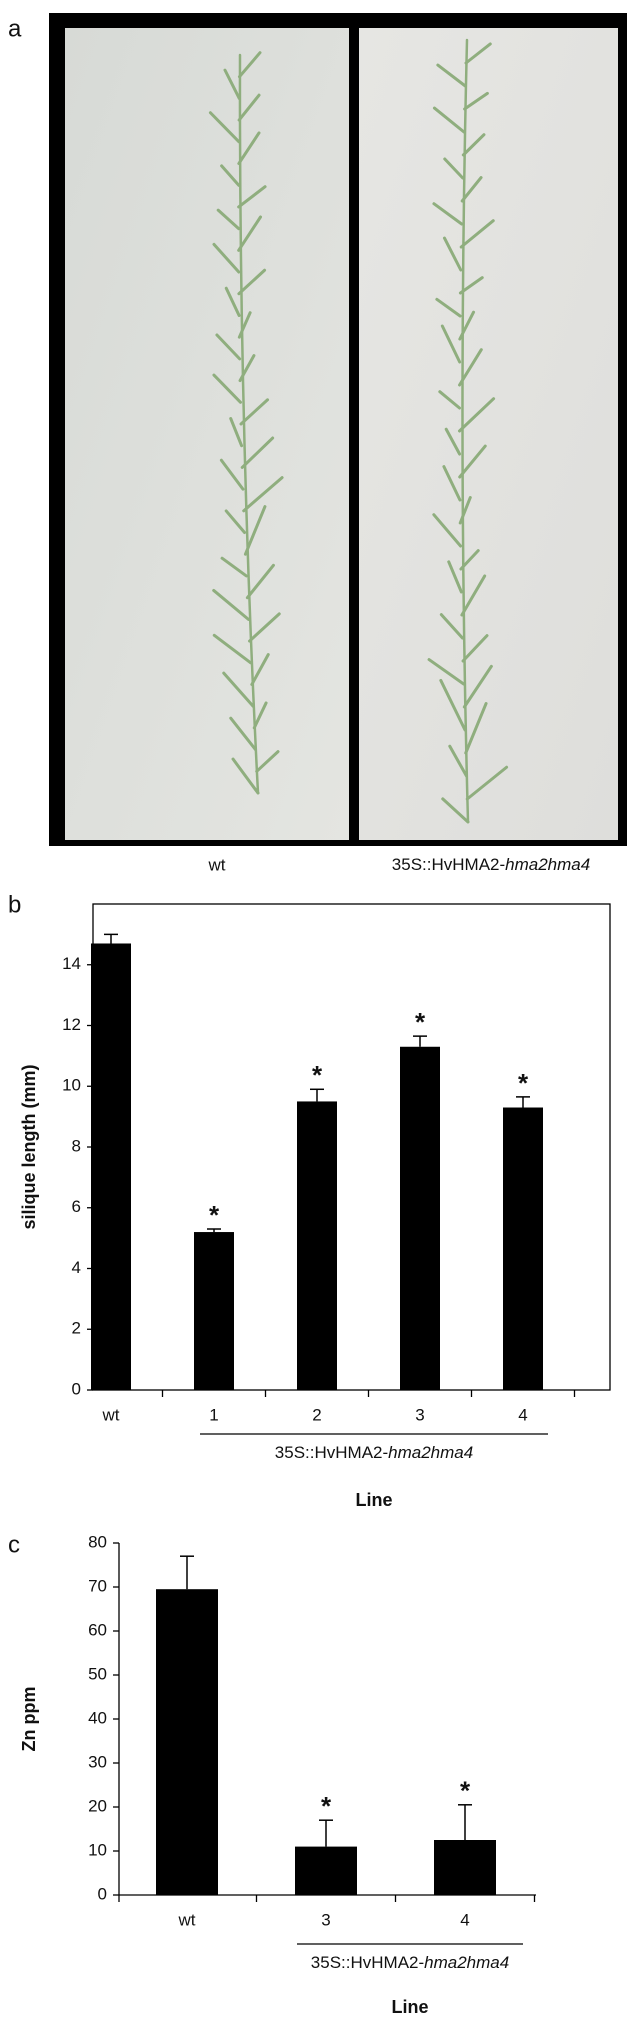 This screenshot has height=2020, width=633. Describe the element at coordinates (522, 1414) in the screenshot. I see `x-tick-label: 4` at that location.